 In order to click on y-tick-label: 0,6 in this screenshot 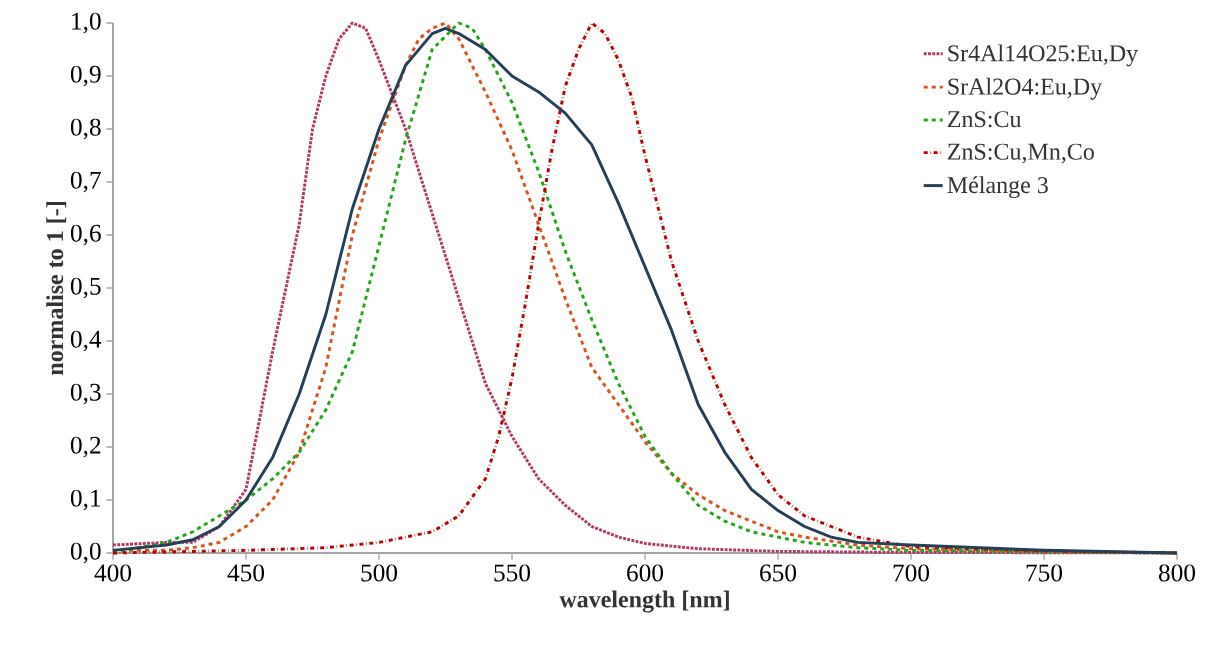, I will do `click(85, 235)`.